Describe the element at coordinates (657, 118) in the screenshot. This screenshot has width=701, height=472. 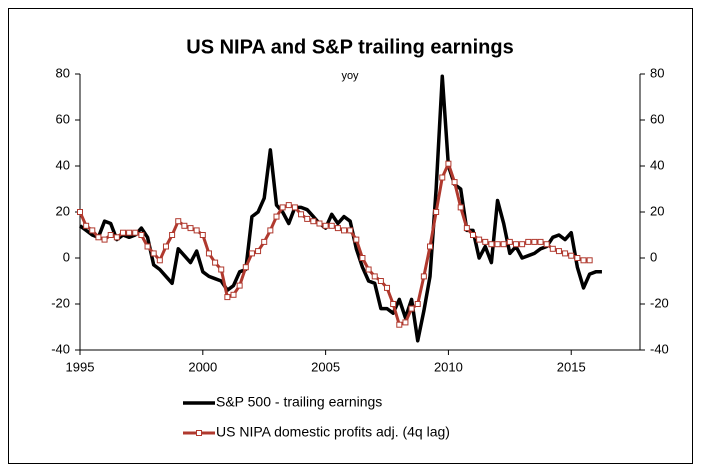
I see `y2-tick-label: 60` at that location.